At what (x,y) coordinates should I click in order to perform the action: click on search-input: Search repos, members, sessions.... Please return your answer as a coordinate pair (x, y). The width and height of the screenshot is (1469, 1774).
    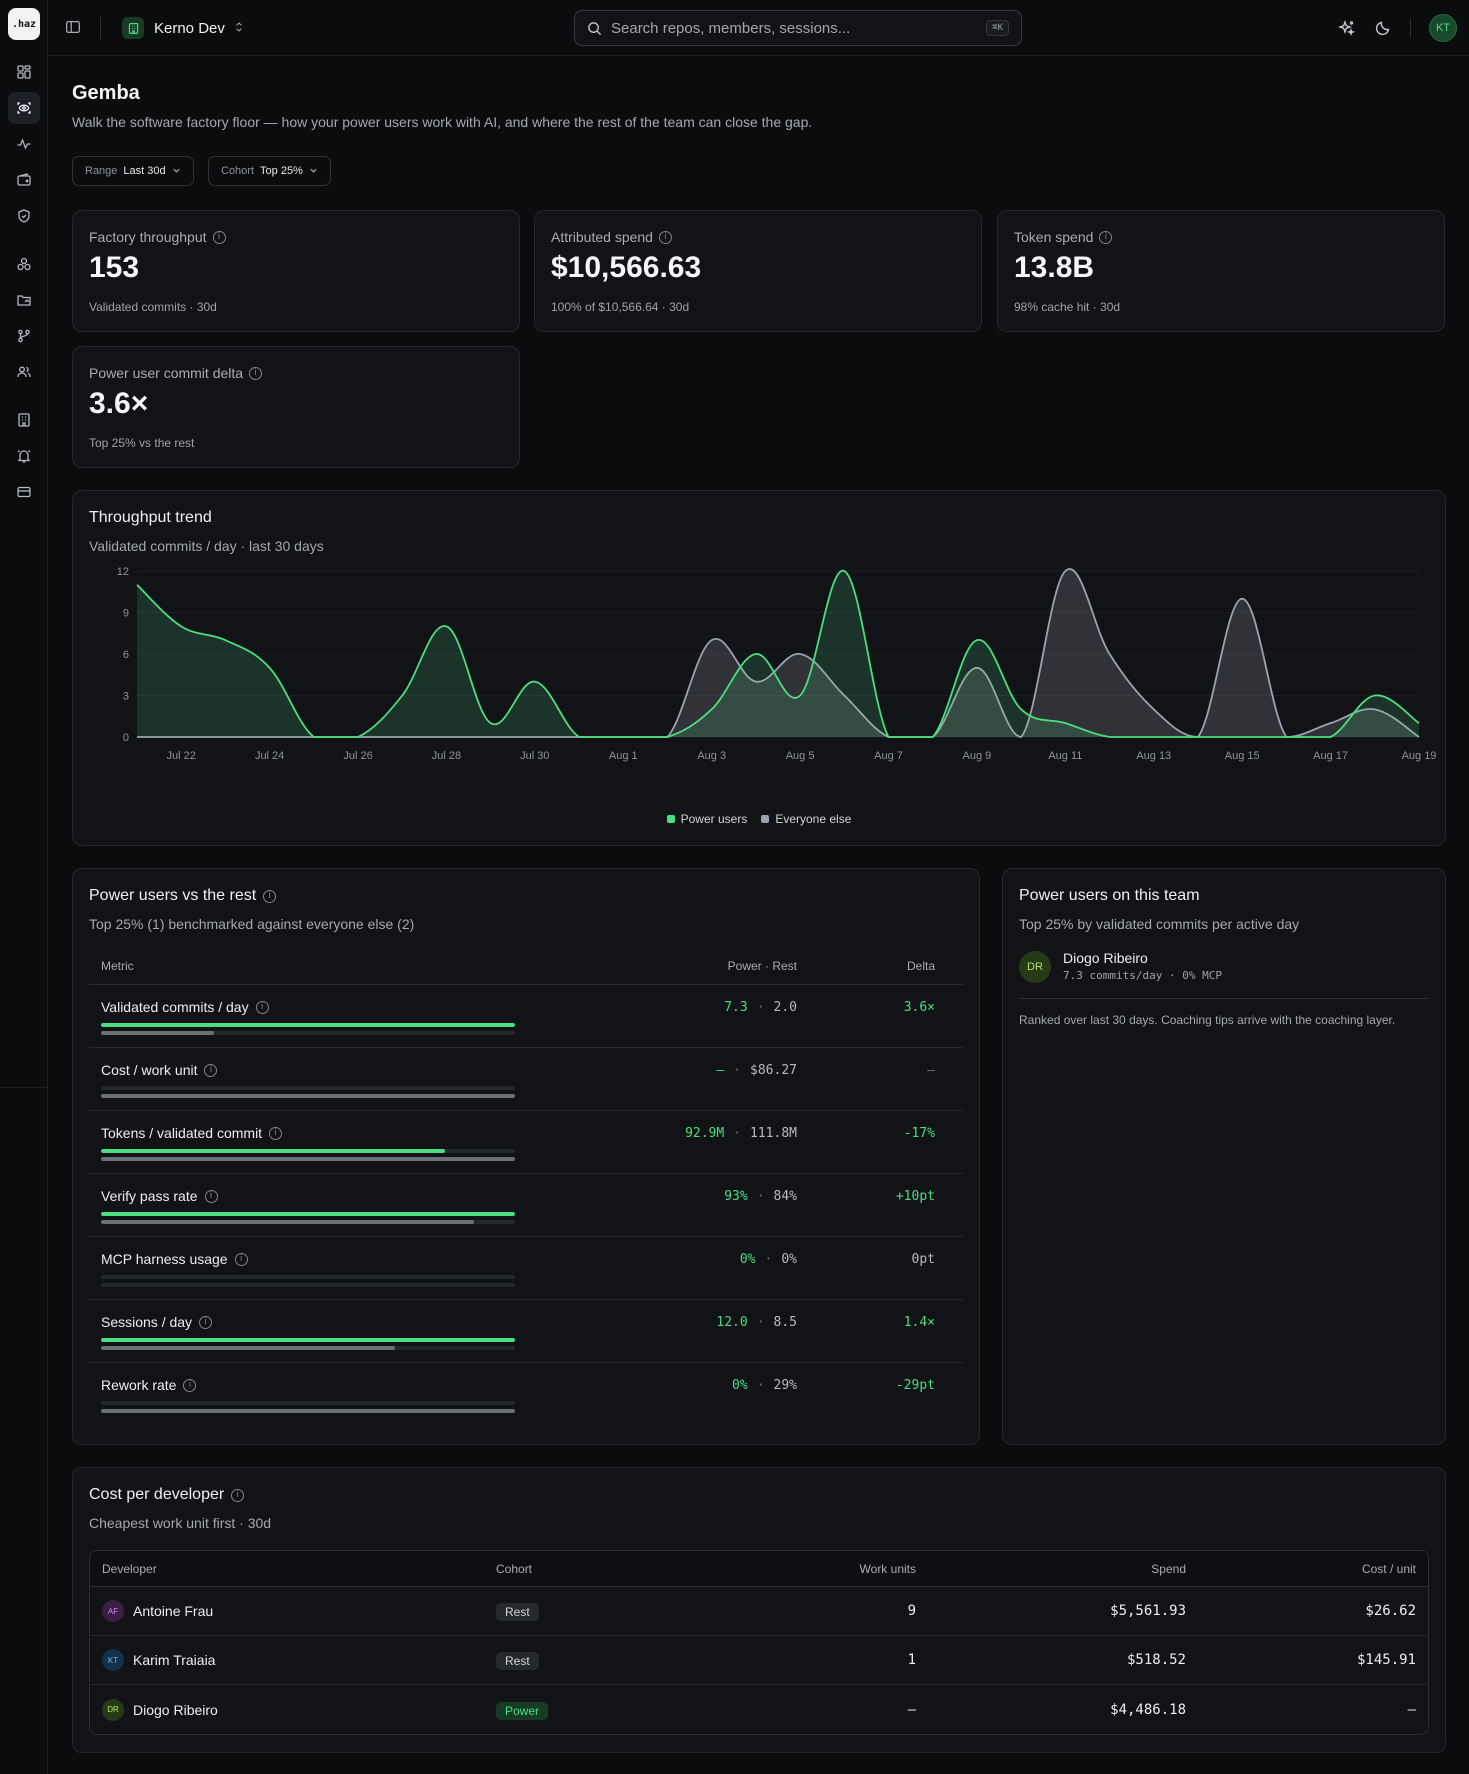
    Looking at the image, I should click on (731, 28).